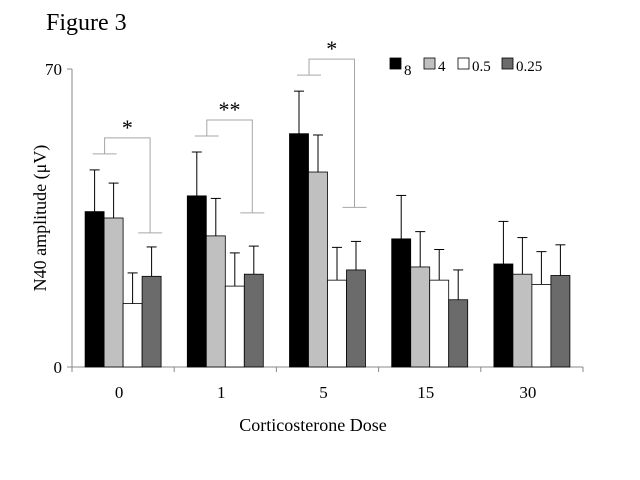 This screenshot has height=480, width=640. I want to click on x-tick-label: 5, so click(323, 392).